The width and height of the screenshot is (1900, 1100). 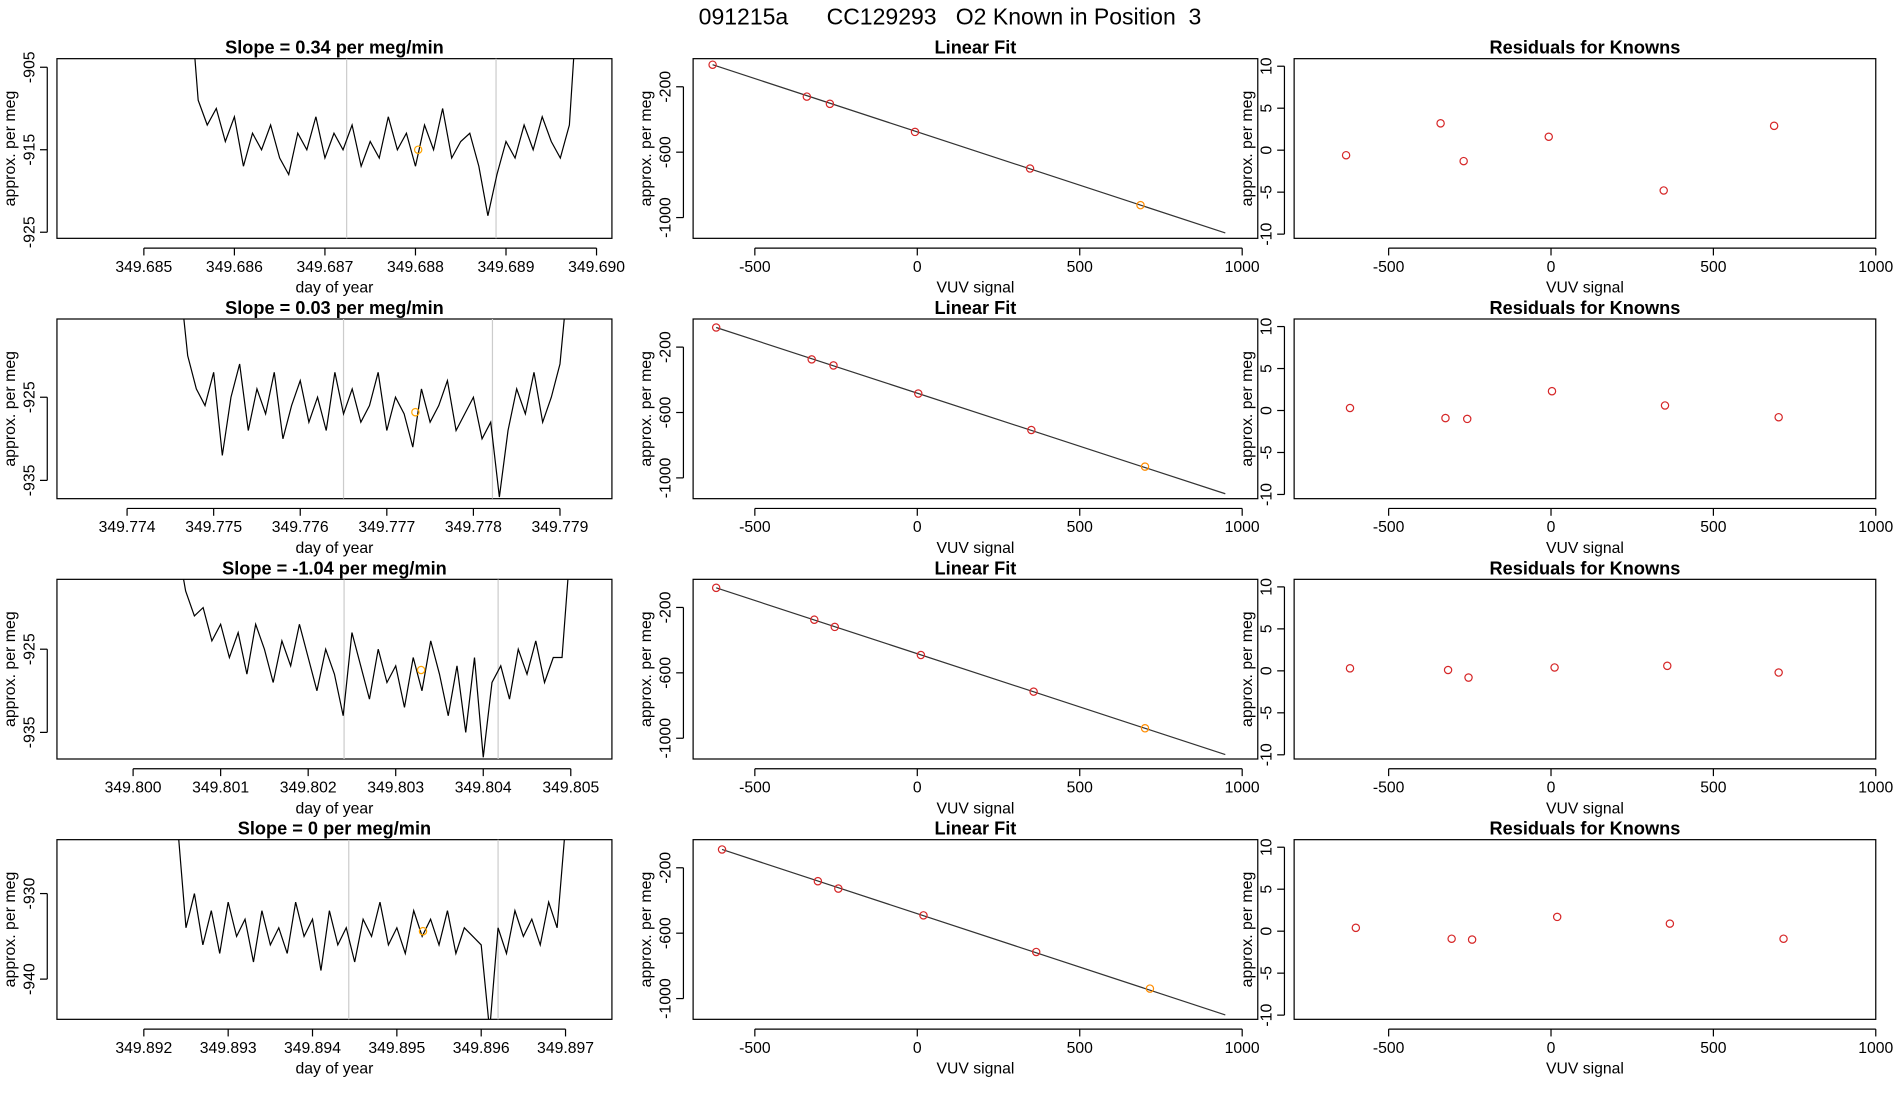 I want to click on x-axis-label: day of year, so click(x=334, y=808).